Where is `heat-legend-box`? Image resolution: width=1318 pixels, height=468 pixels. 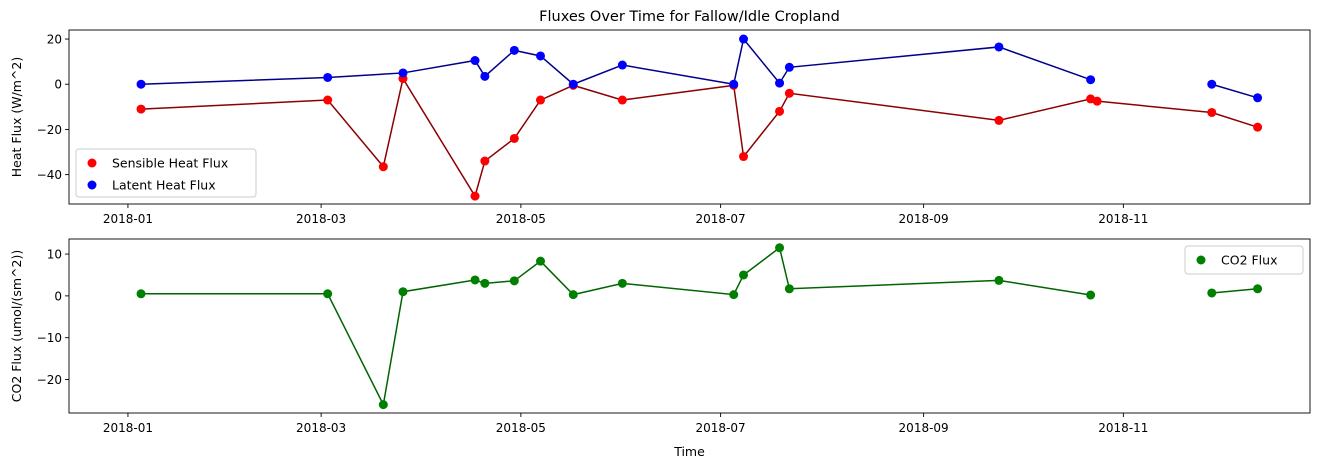 heat-legend-box is located at coordinates (166, 173).